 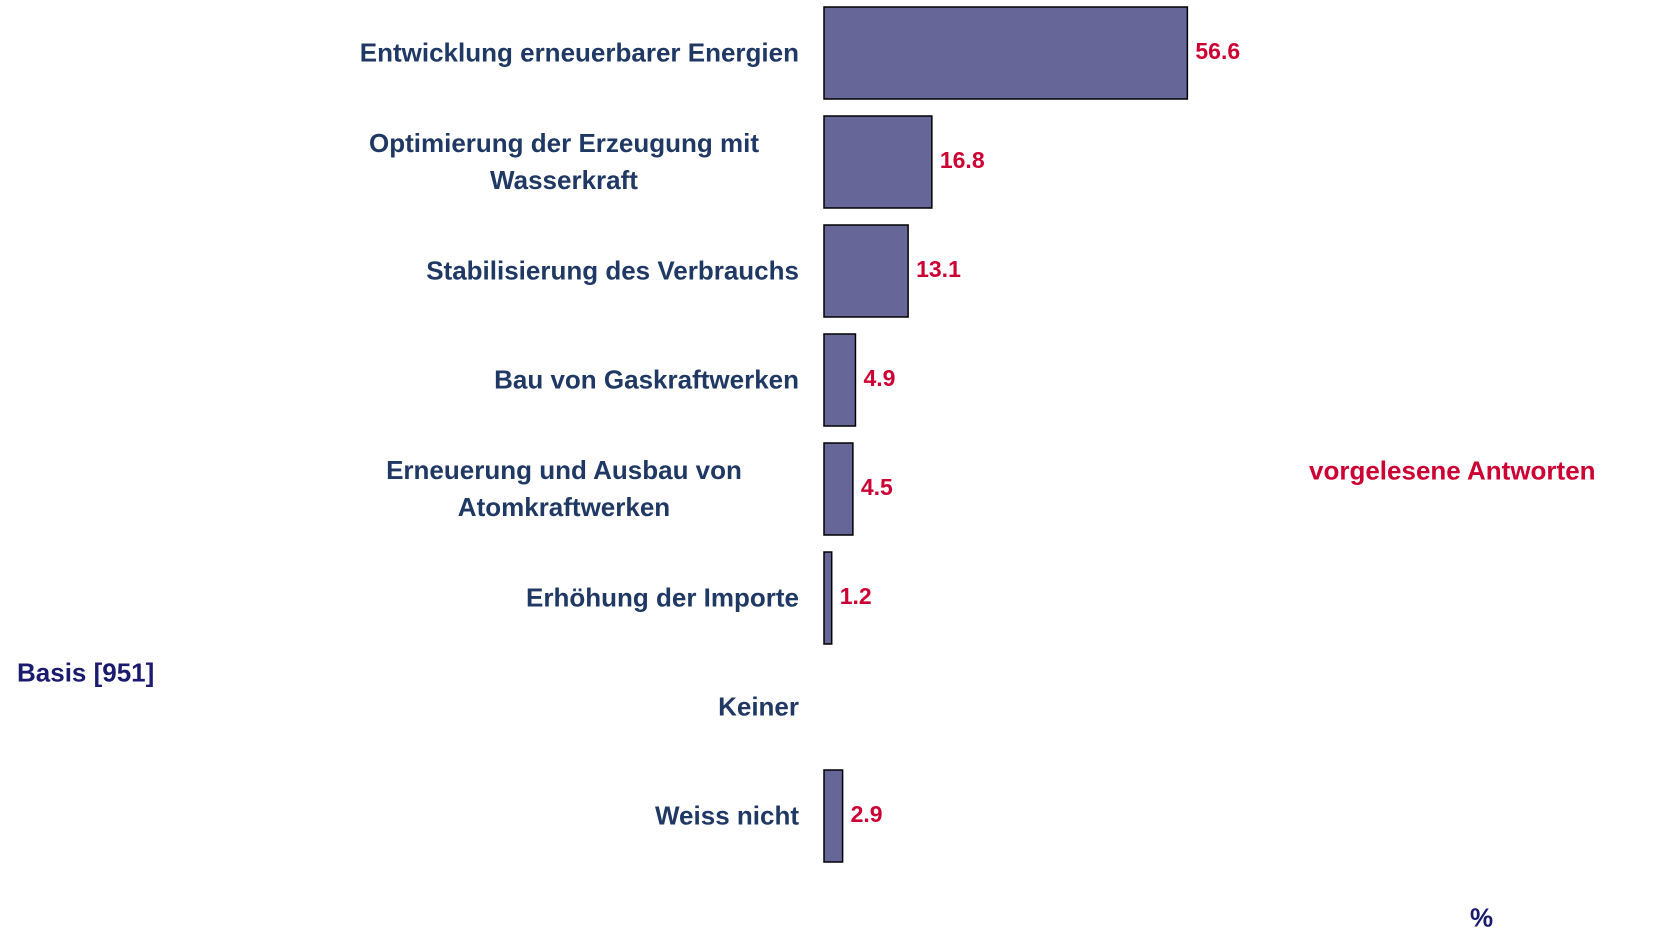 I want to click on annotation: Basis [951], so click(x=86, y=672).